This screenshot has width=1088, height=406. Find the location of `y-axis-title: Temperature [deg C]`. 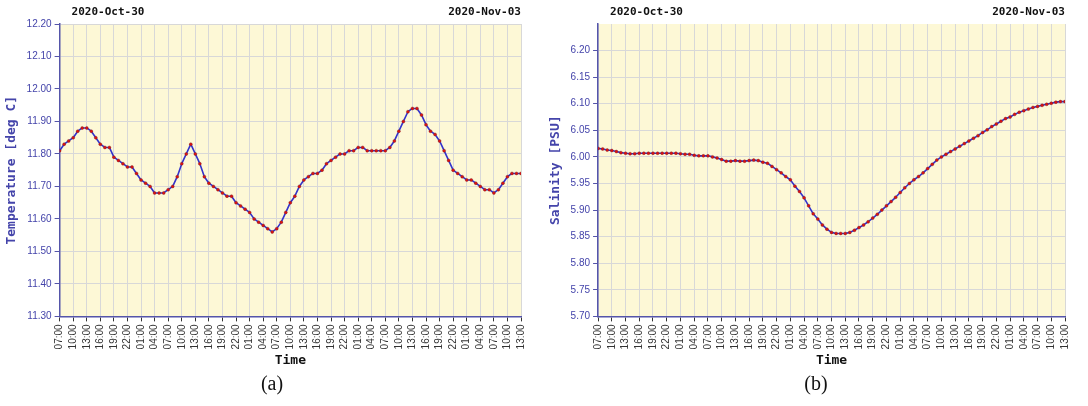

y-axis-title: Temperature [deg C] is located at coordinates (11, 170).